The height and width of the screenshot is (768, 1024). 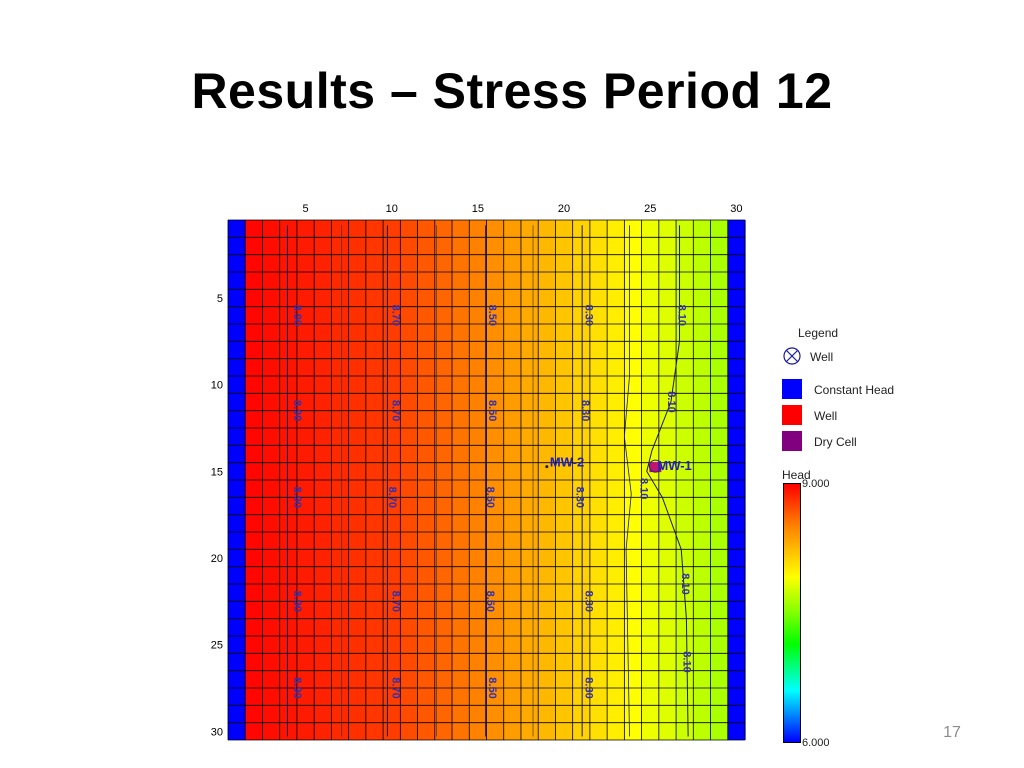 I want to click on colorbar-min-label: 6.000, so click(x=816, y=743).